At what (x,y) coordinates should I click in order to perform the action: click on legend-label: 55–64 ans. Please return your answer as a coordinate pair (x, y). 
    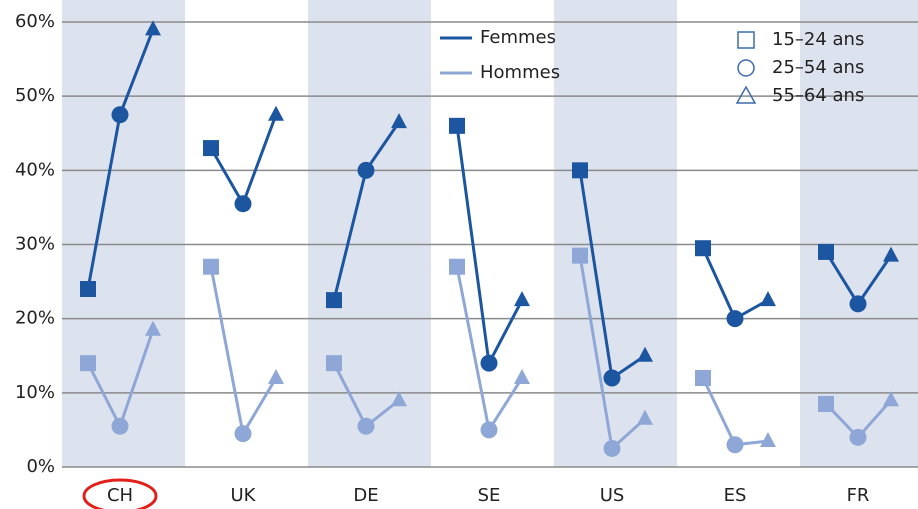
    Looking at the image, I should click on (818, 95).